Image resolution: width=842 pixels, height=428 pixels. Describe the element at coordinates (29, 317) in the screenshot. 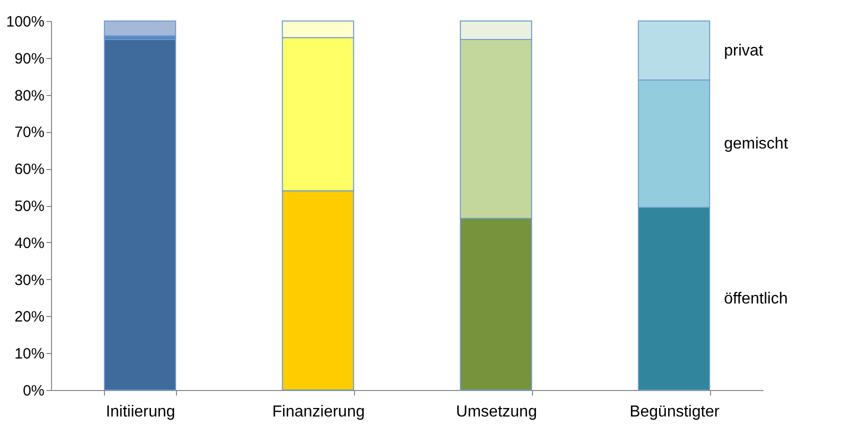

I see `y-tick-label: 20%` at that location.